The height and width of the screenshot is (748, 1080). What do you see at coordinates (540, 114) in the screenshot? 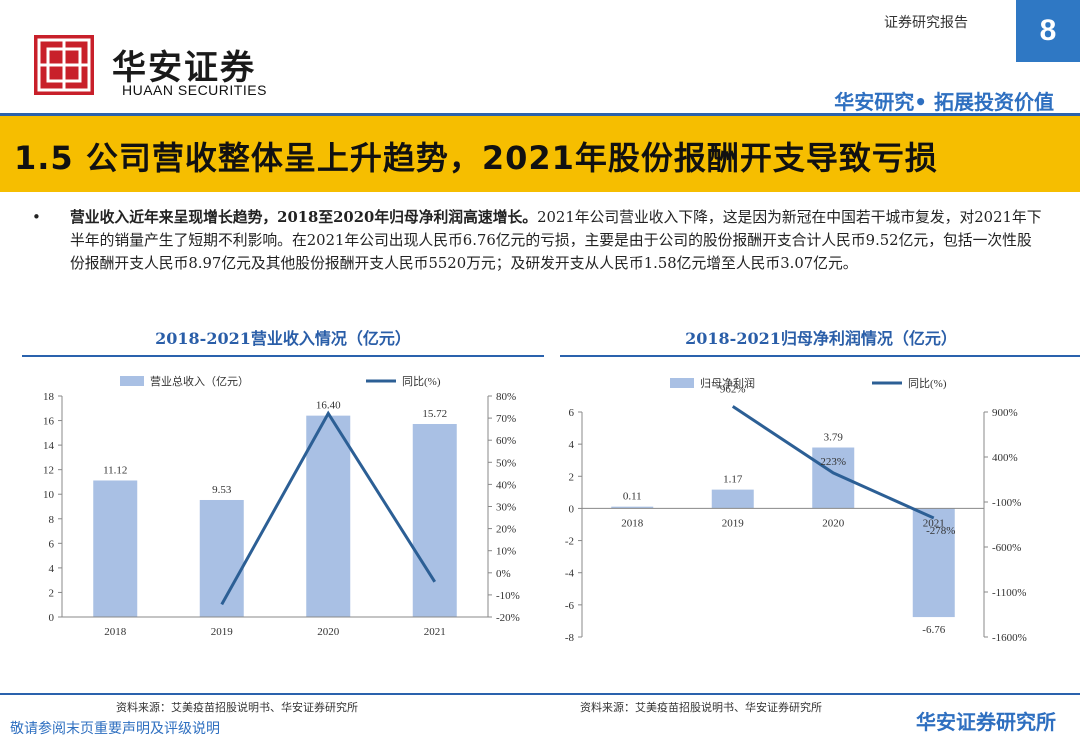
I see `header-divider` at bounding box center [540, 114].